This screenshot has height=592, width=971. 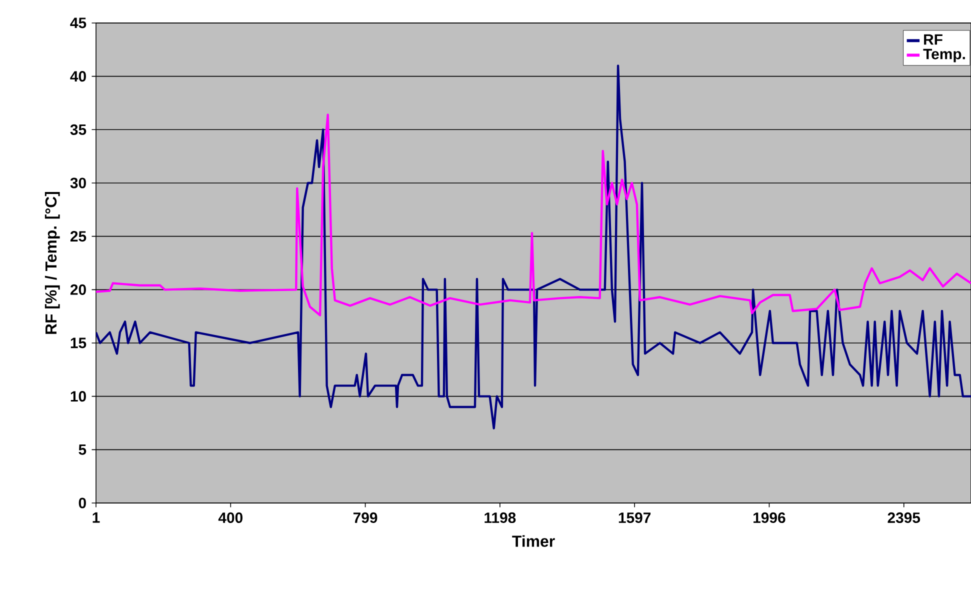 What do you see at coordinates (78, 343) in the screenshot?
I see `y-tick-label: 15` at bounding box center [78, 343].